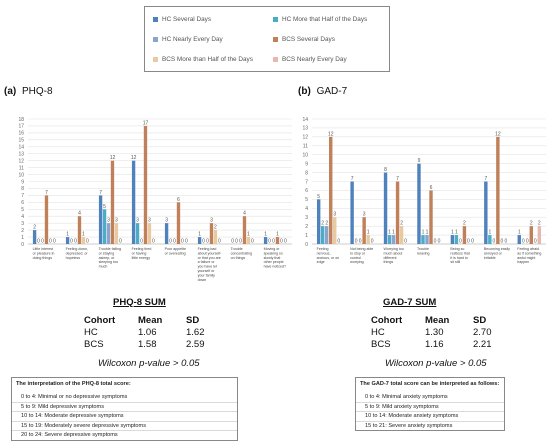  Describe the element at coordinates (306, 218) in the screenshot. I see `y-tick-label: 3` at that location.